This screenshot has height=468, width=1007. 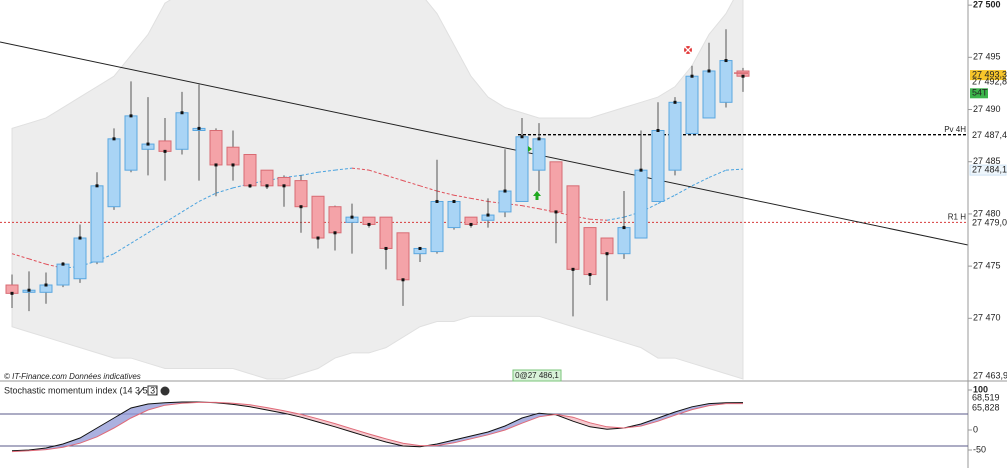 What do you see at coordinates (987, 213) in the screenshot?
I see `y-tick-label: 27 480` at bounding box center [987, 213].